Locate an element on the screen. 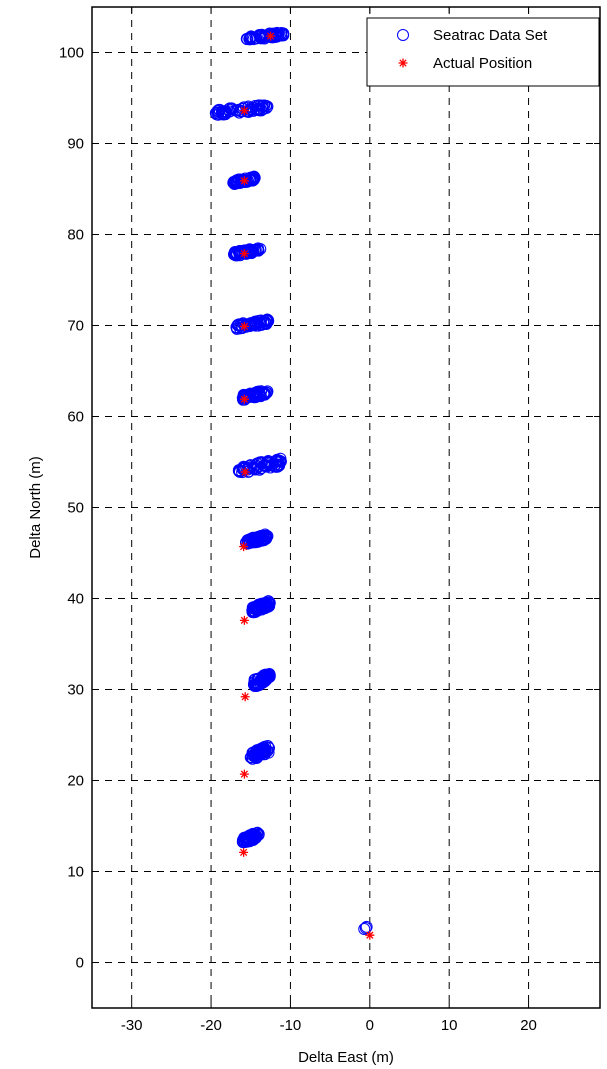 Image resolution: width=607 pixels, height=1069 pixels. legend-label-seatrac: Seatrac Data Set is located at coordinates (490, 35).